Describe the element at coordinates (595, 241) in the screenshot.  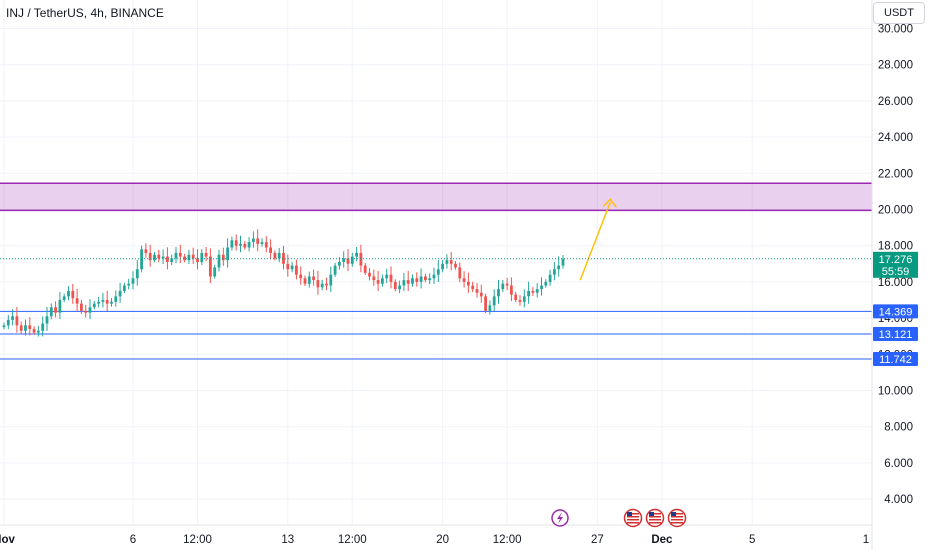
I see `projection-line` at that location.